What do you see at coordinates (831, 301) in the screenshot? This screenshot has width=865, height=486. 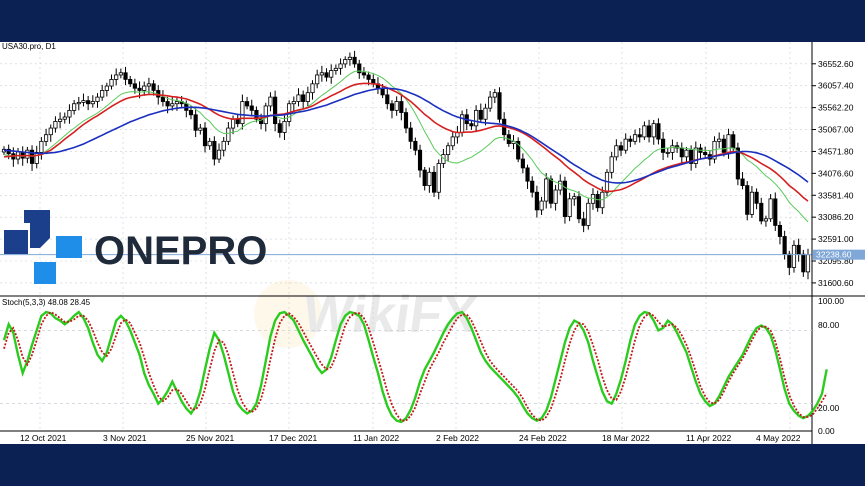 I see `stoch-axis-label: 100.00` at bounding box center [831, 301].